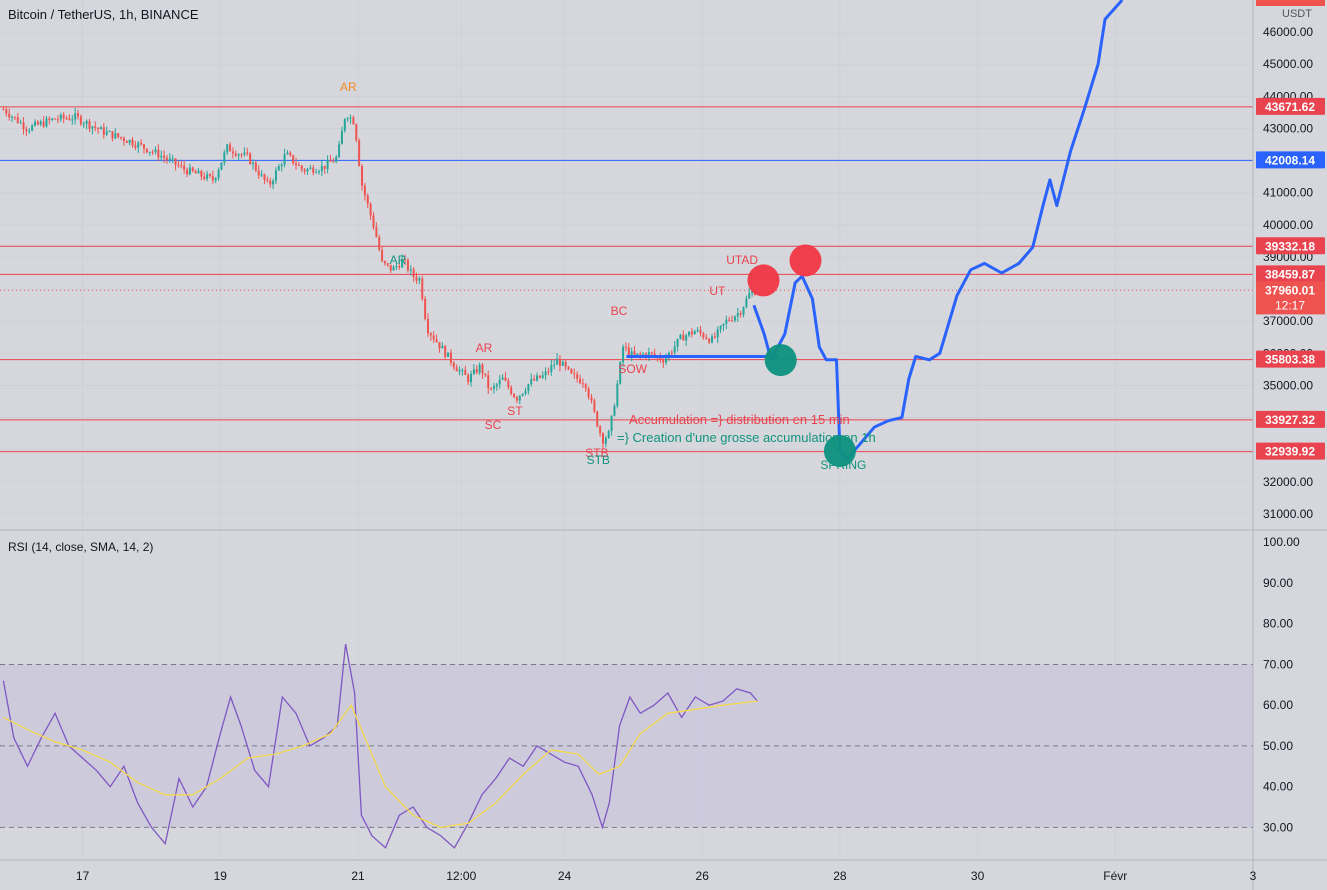 This screenshot has width=1327, height=890. I want to click on rsi-tick-label: 100.00, so click(1281, 542).